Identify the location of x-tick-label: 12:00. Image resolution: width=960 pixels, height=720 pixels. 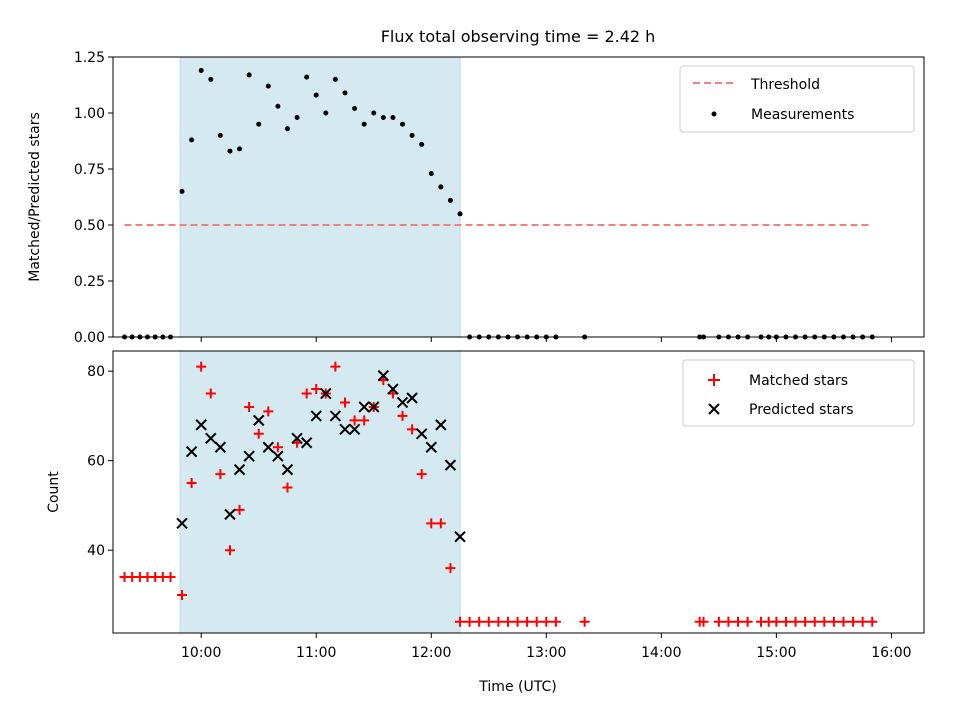
(431, 653).